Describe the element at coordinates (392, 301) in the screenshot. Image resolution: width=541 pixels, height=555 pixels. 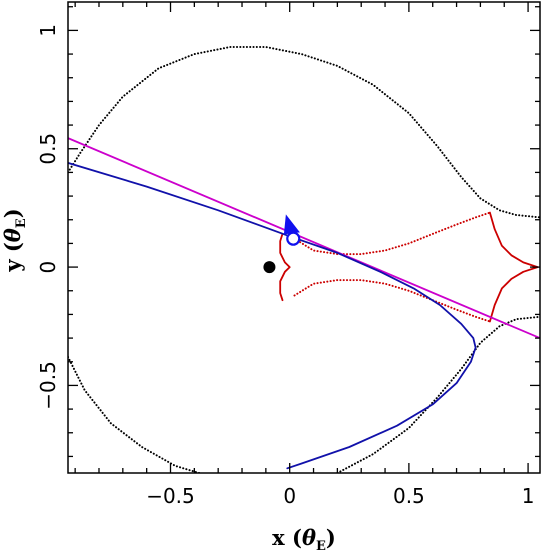
I see `series-5-dotted-curve` at that location.